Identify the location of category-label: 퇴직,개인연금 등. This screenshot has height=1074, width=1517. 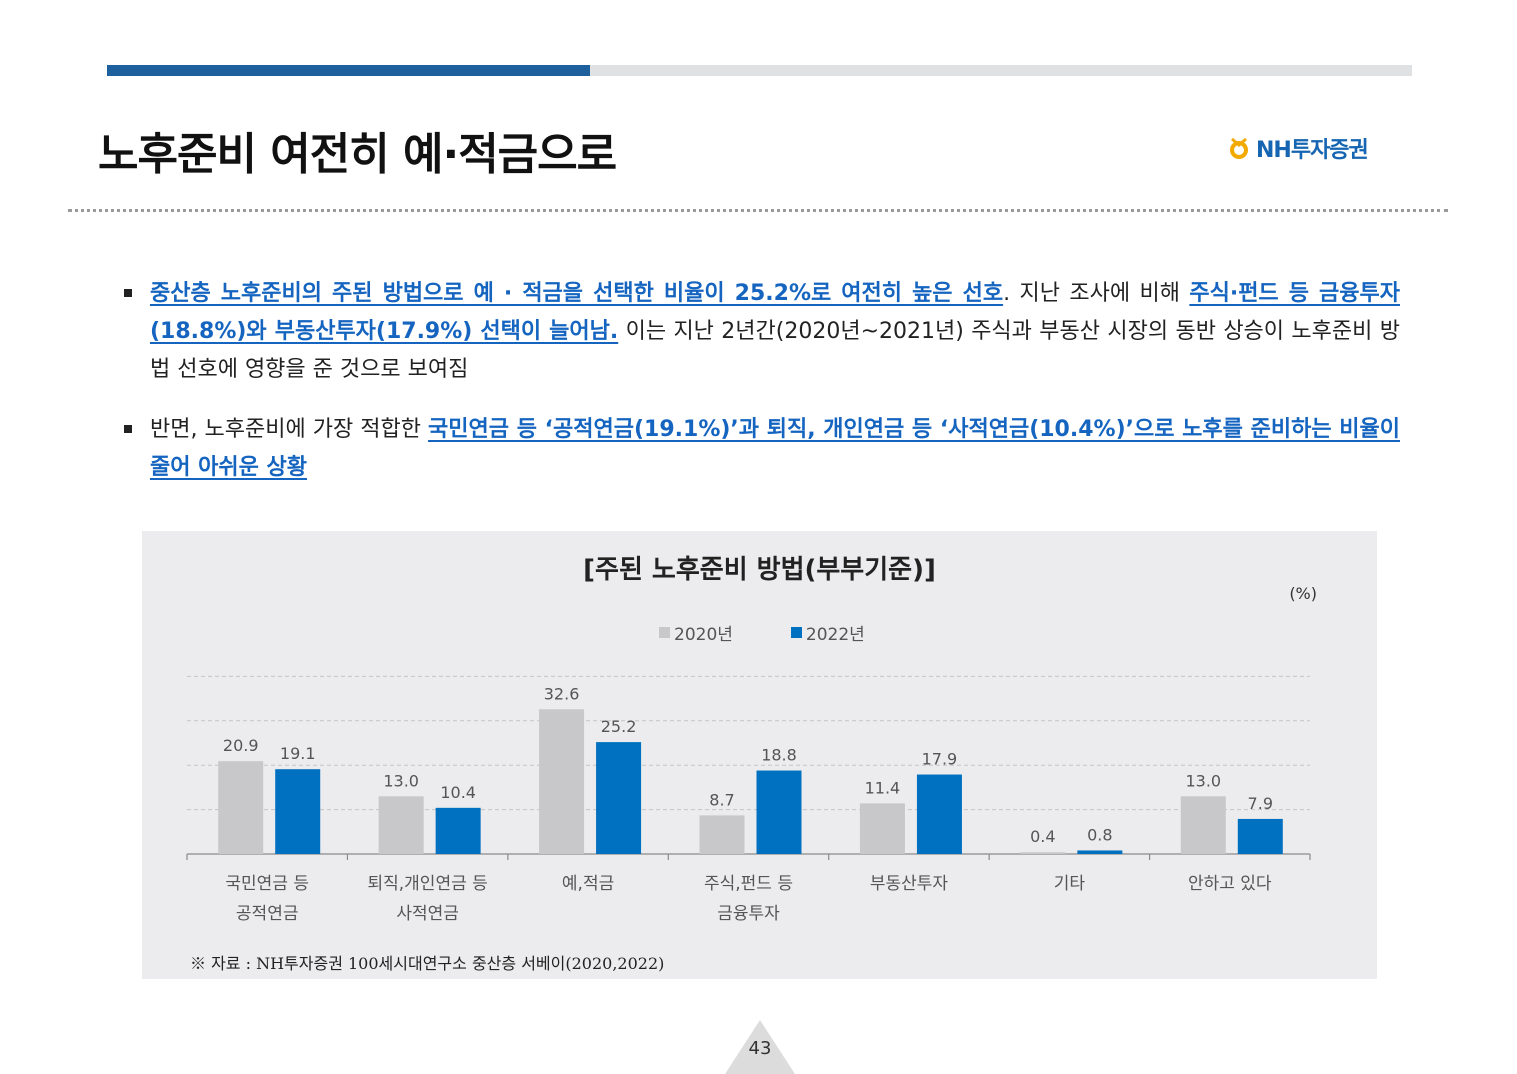
(427, 884).